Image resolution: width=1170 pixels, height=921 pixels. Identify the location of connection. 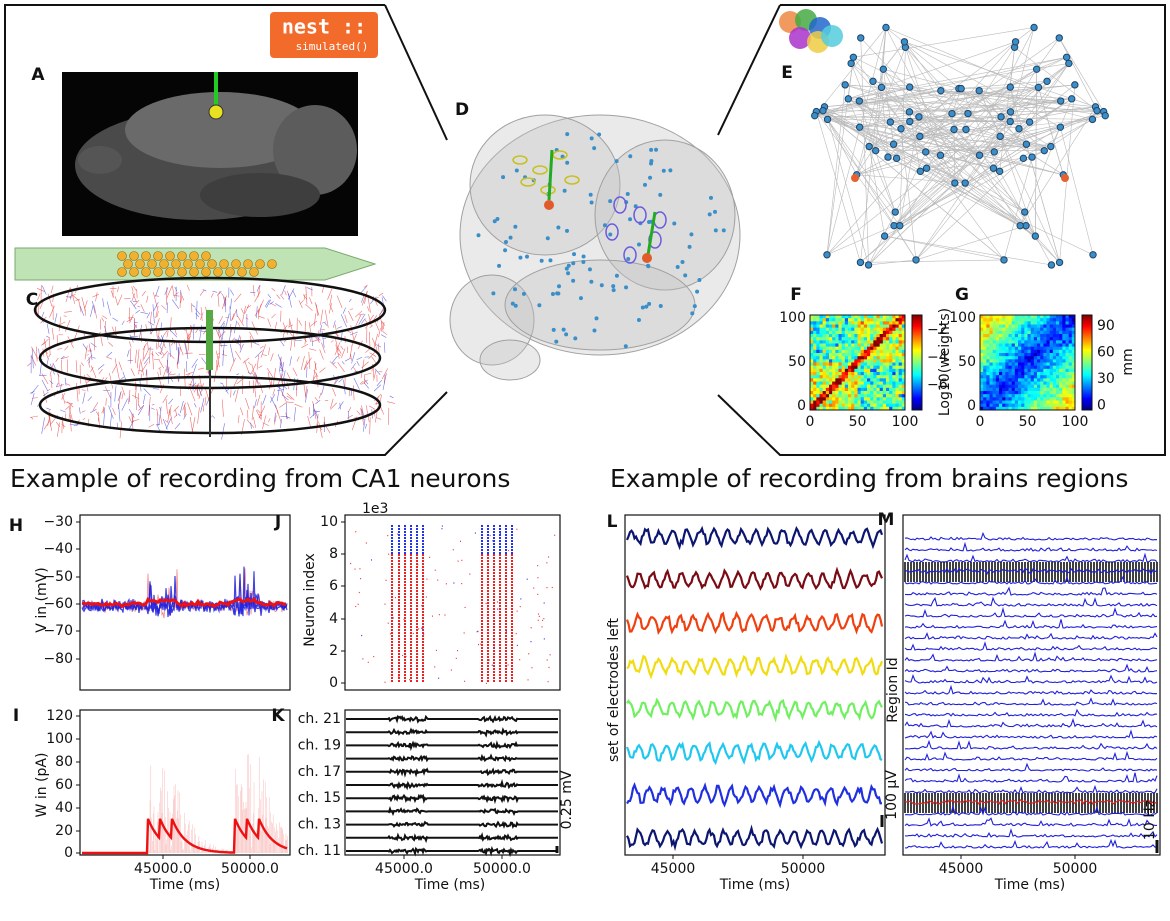
(885, 122).